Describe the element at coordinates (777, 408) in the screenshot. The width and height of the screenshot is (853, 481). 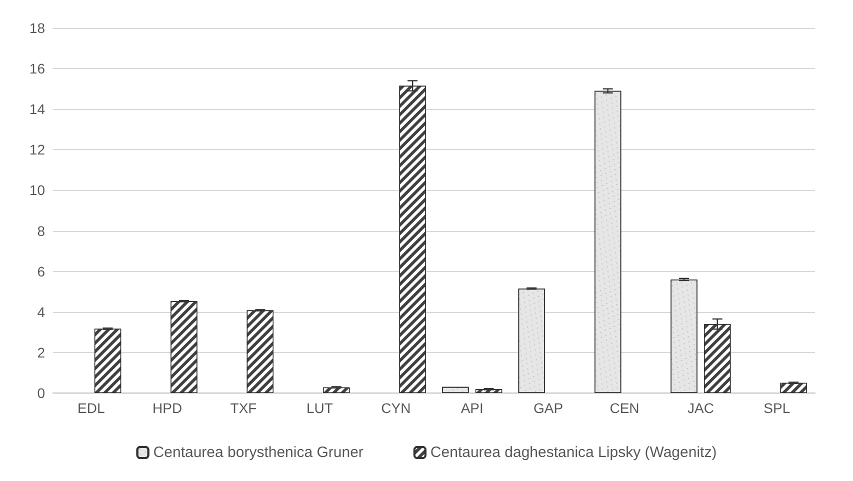
I see `x-tick-label: SPL` at that location.